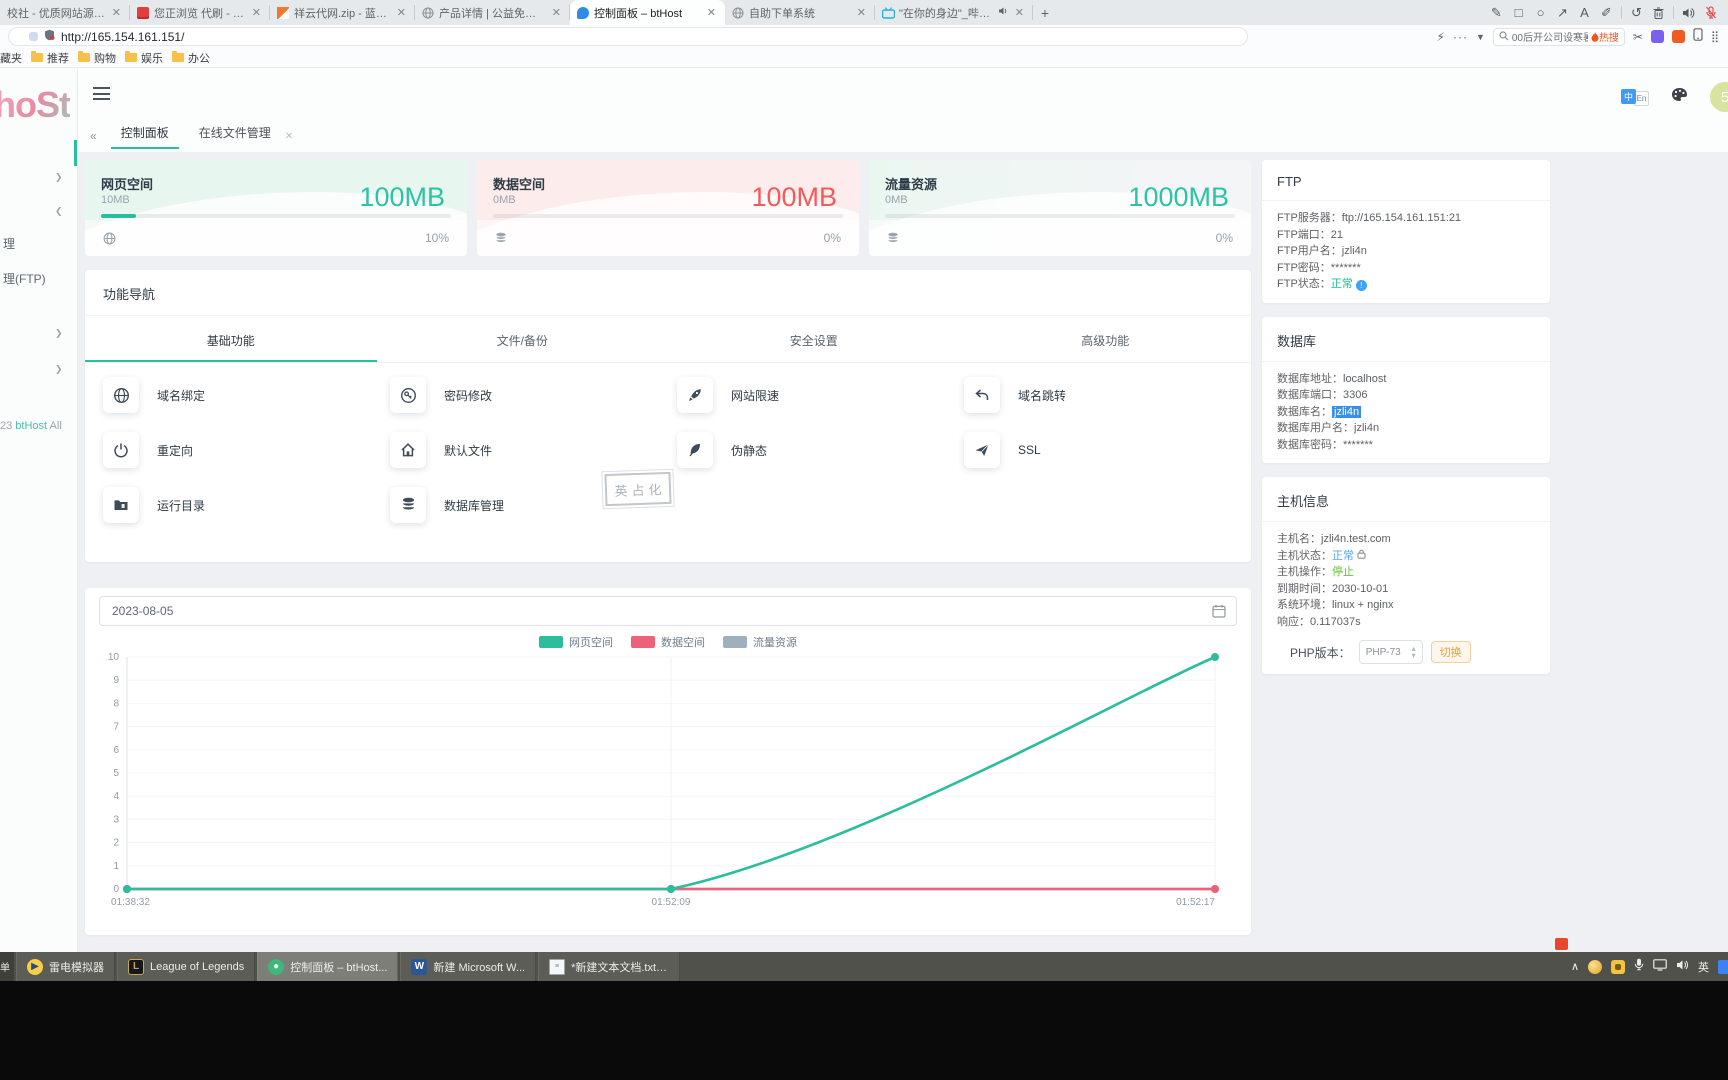 The image size is (1728, 1080). Describe the element at coordinates (1561, 944) in the screenshot. I see `floating-widget` at that location.